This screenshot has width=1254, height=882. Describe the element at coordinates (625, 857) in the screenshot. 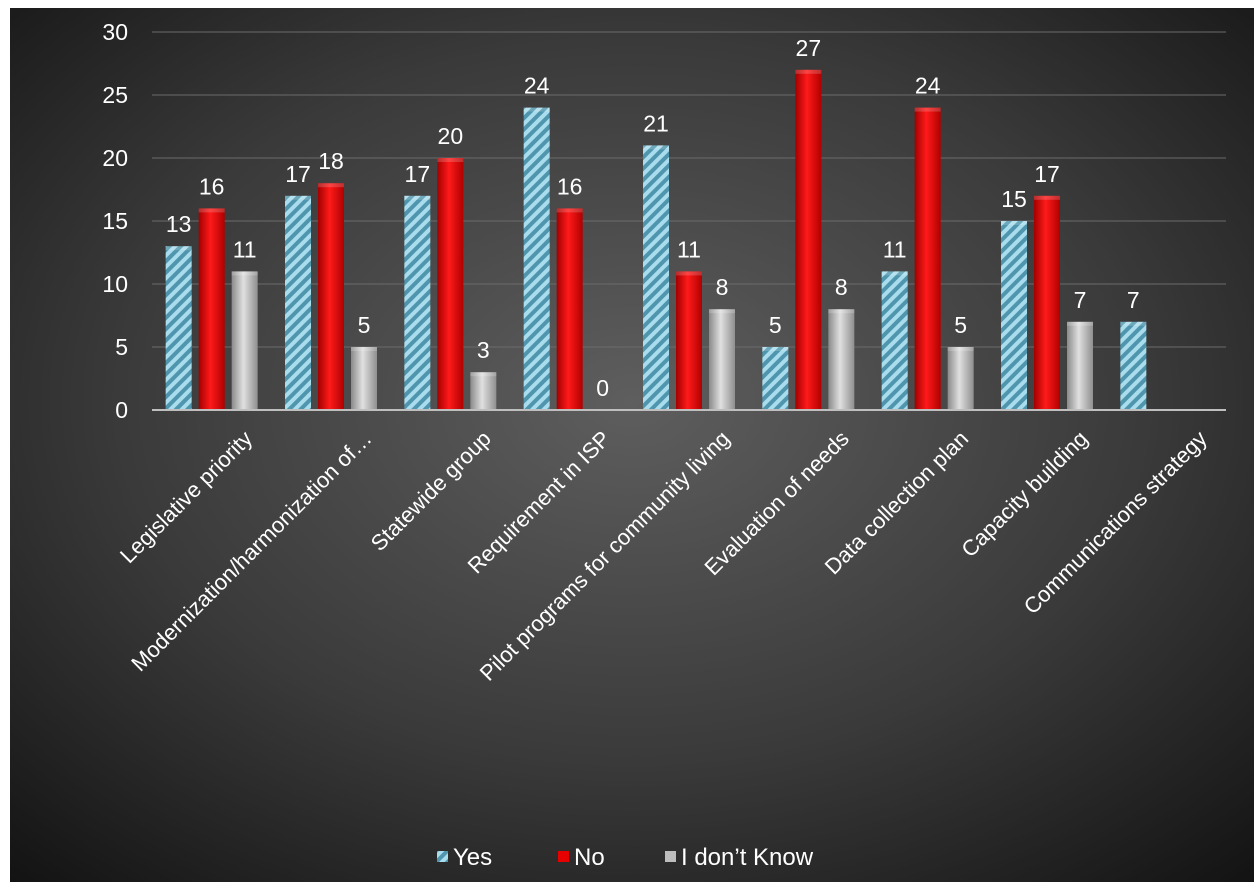

I see `legend: Yes No I don’t Know` at that location.